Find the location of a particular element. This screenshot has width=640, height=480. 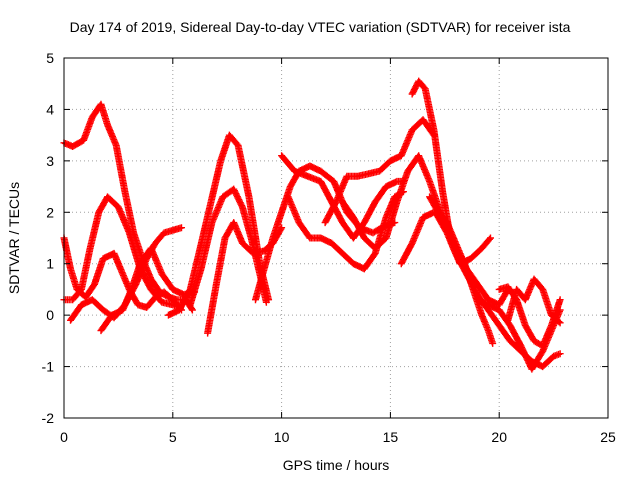

x-tick-label: 10 is located at coordinates (282, 437).